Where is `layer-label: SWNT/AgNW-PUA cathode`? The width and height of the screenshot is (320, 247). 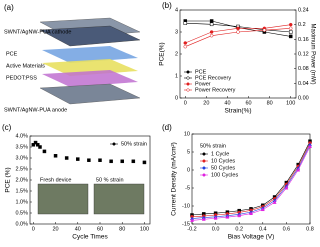 layer-label: SWNT/AgNW-PUA cathode is located at coordinates (37, 32).